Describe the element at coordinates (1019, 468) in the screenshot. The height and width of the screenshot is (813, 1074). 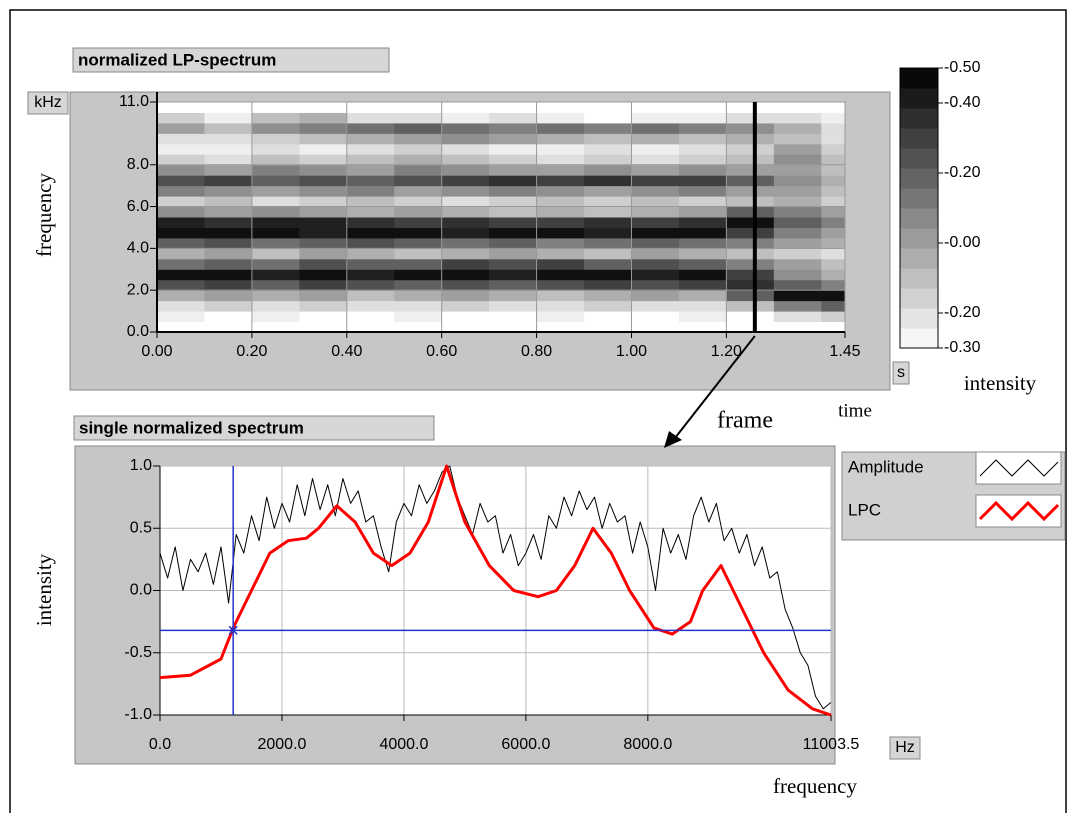
I see `legend-swatch` at that location.